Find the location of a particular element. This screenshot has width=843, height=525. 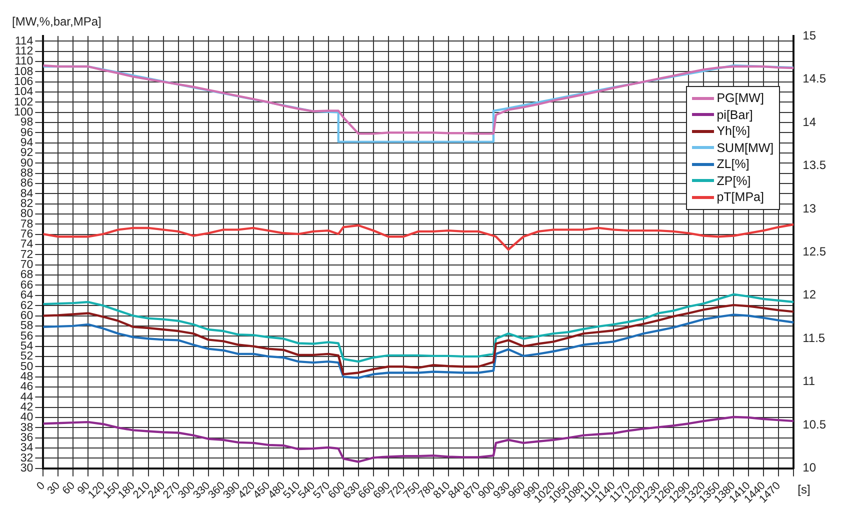

y-tick-label: 40 is located at coordinates (27, 418).